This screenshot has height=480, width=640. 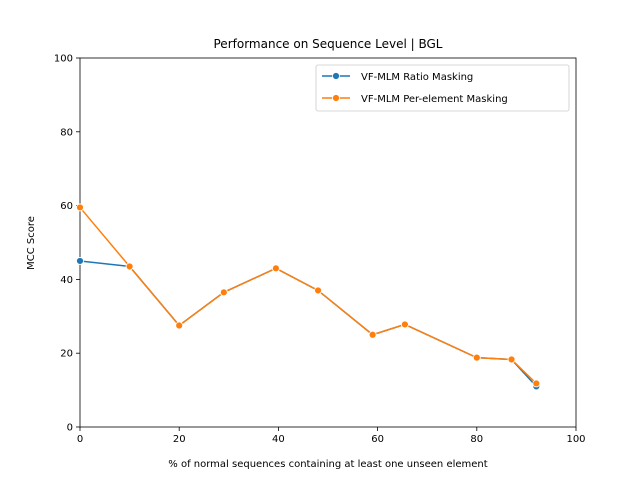 What do you see at coordinates (80, 261) in the screenshot?
I see `series-1-point` at bounding box center [80, 261].